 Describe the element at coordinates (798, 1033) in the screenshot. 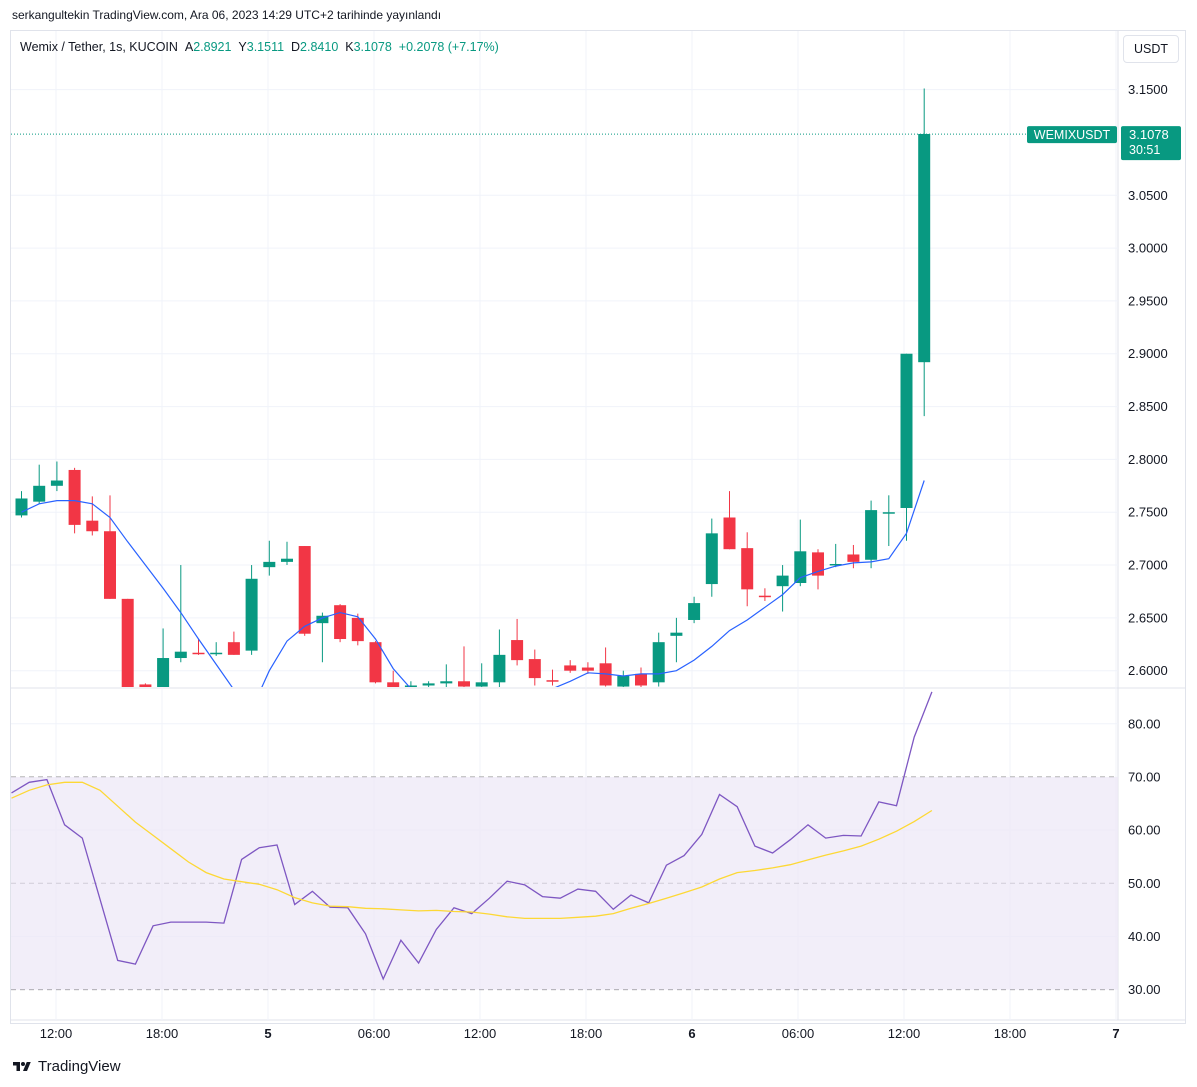

I see `time-tick-label: 06:00` at that location.